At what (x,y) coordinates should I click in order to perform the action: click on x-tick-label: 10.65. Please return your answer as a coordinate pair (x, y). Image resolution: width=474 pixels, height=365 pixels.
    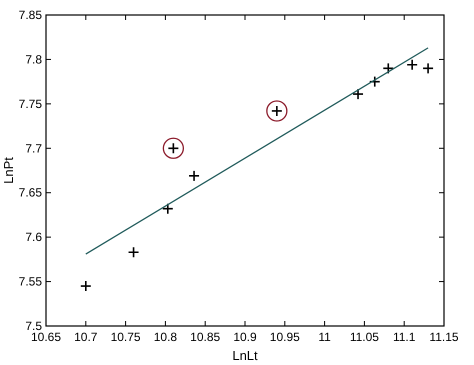
    Looking at the image, I should click on (46, 337).